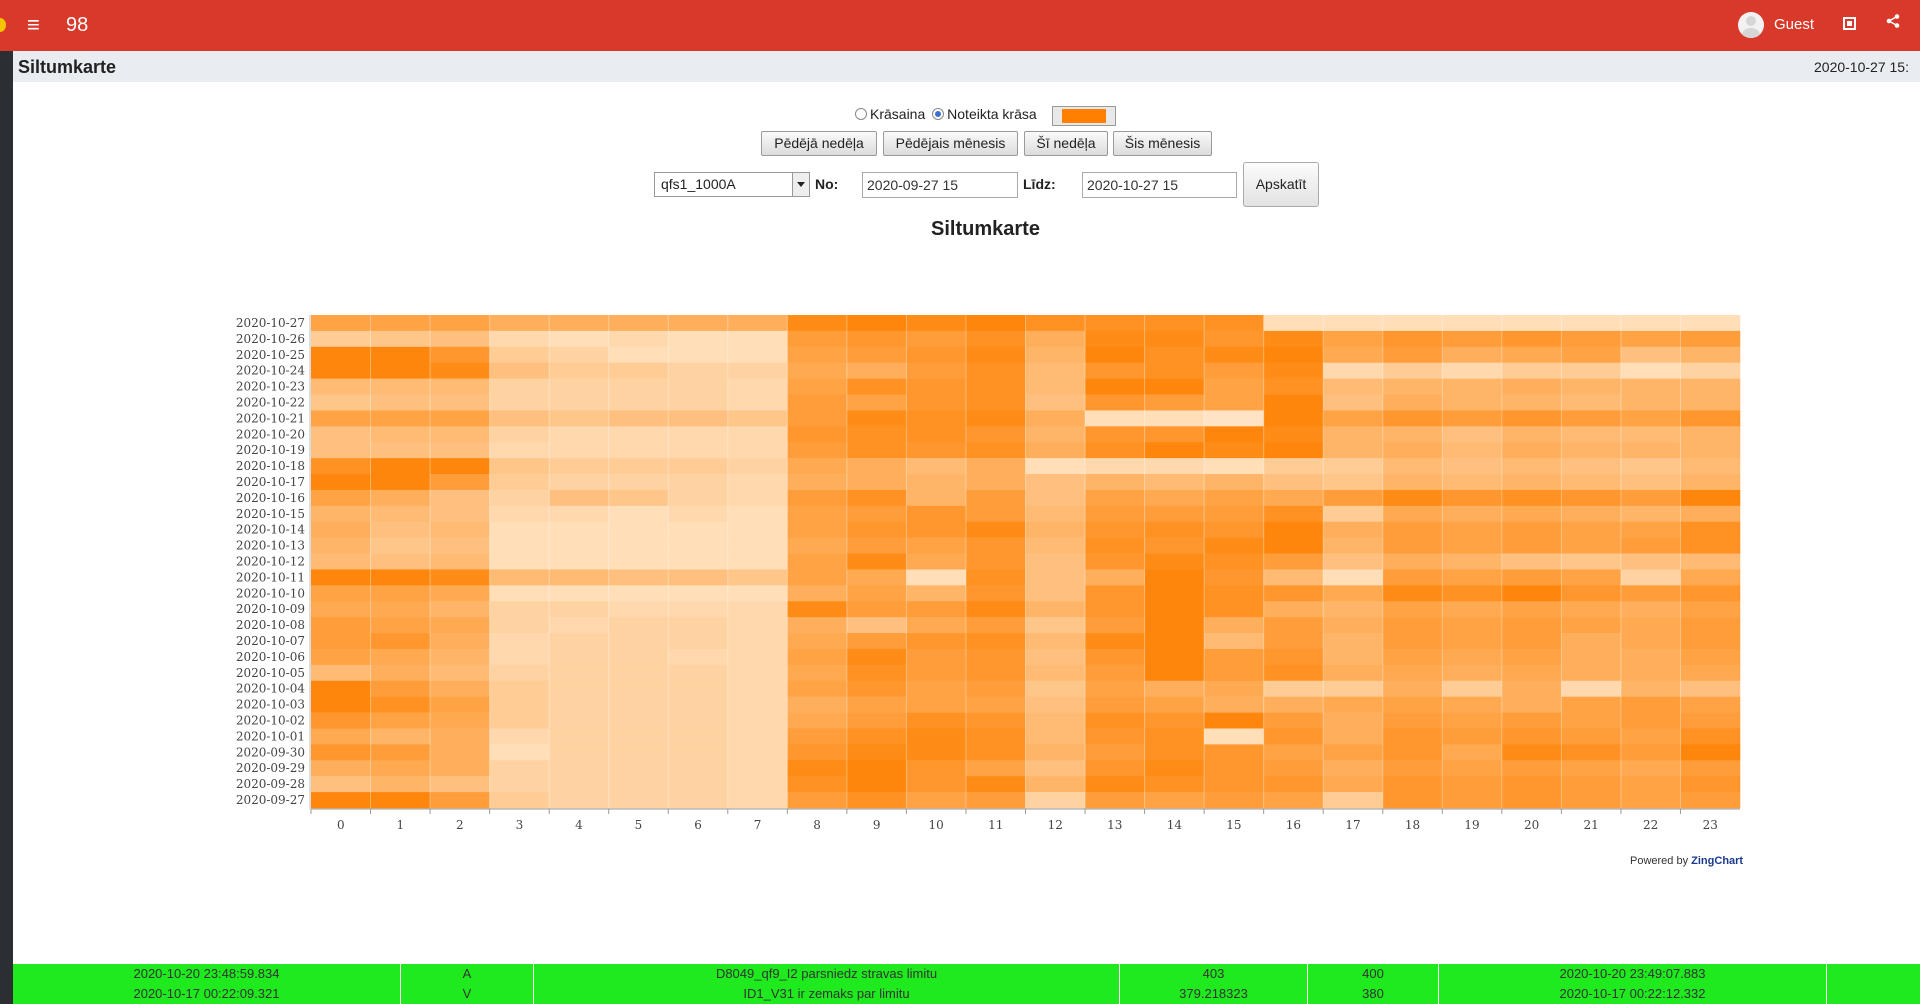 Image resolution: width=1920 pixels, height=1004 pixels. Describe the element at coordinates (33, 24) in the screenshot. I see `menu-icon: ≡` at that location.